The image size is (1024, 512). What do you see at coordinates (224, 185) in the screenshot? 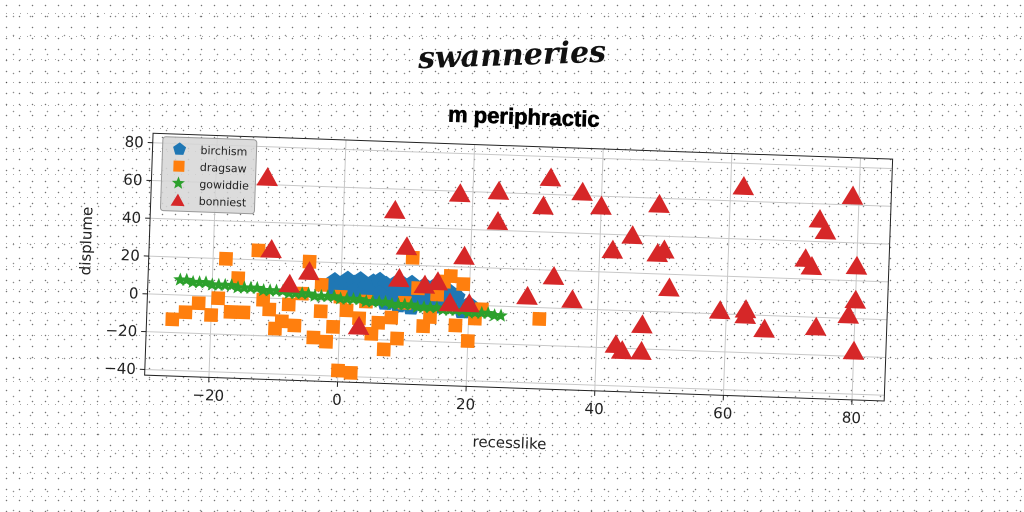
I see `legend-label: gowiddie` at bounding box center [224, 185].